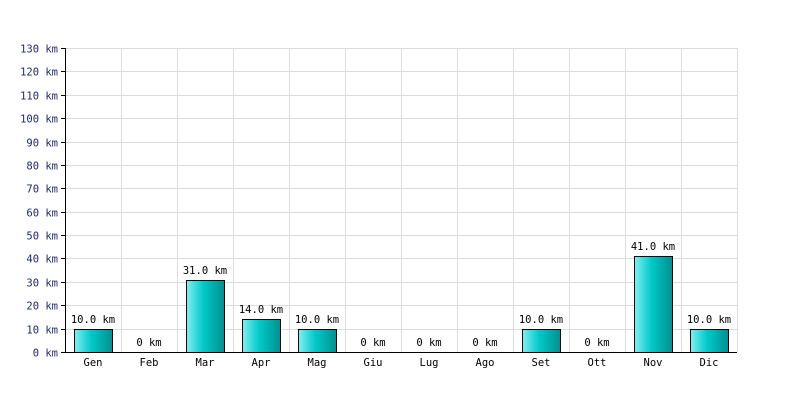  Describe the element at coordinates (653, 304) in the screenshot. I see `bar-nov` at that location.